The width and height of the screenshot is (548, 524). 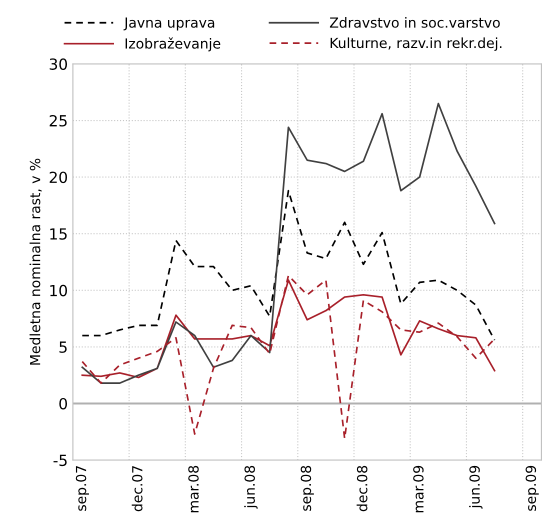 I want to click on y-tick-label: 15, so click(x=58, y=234).